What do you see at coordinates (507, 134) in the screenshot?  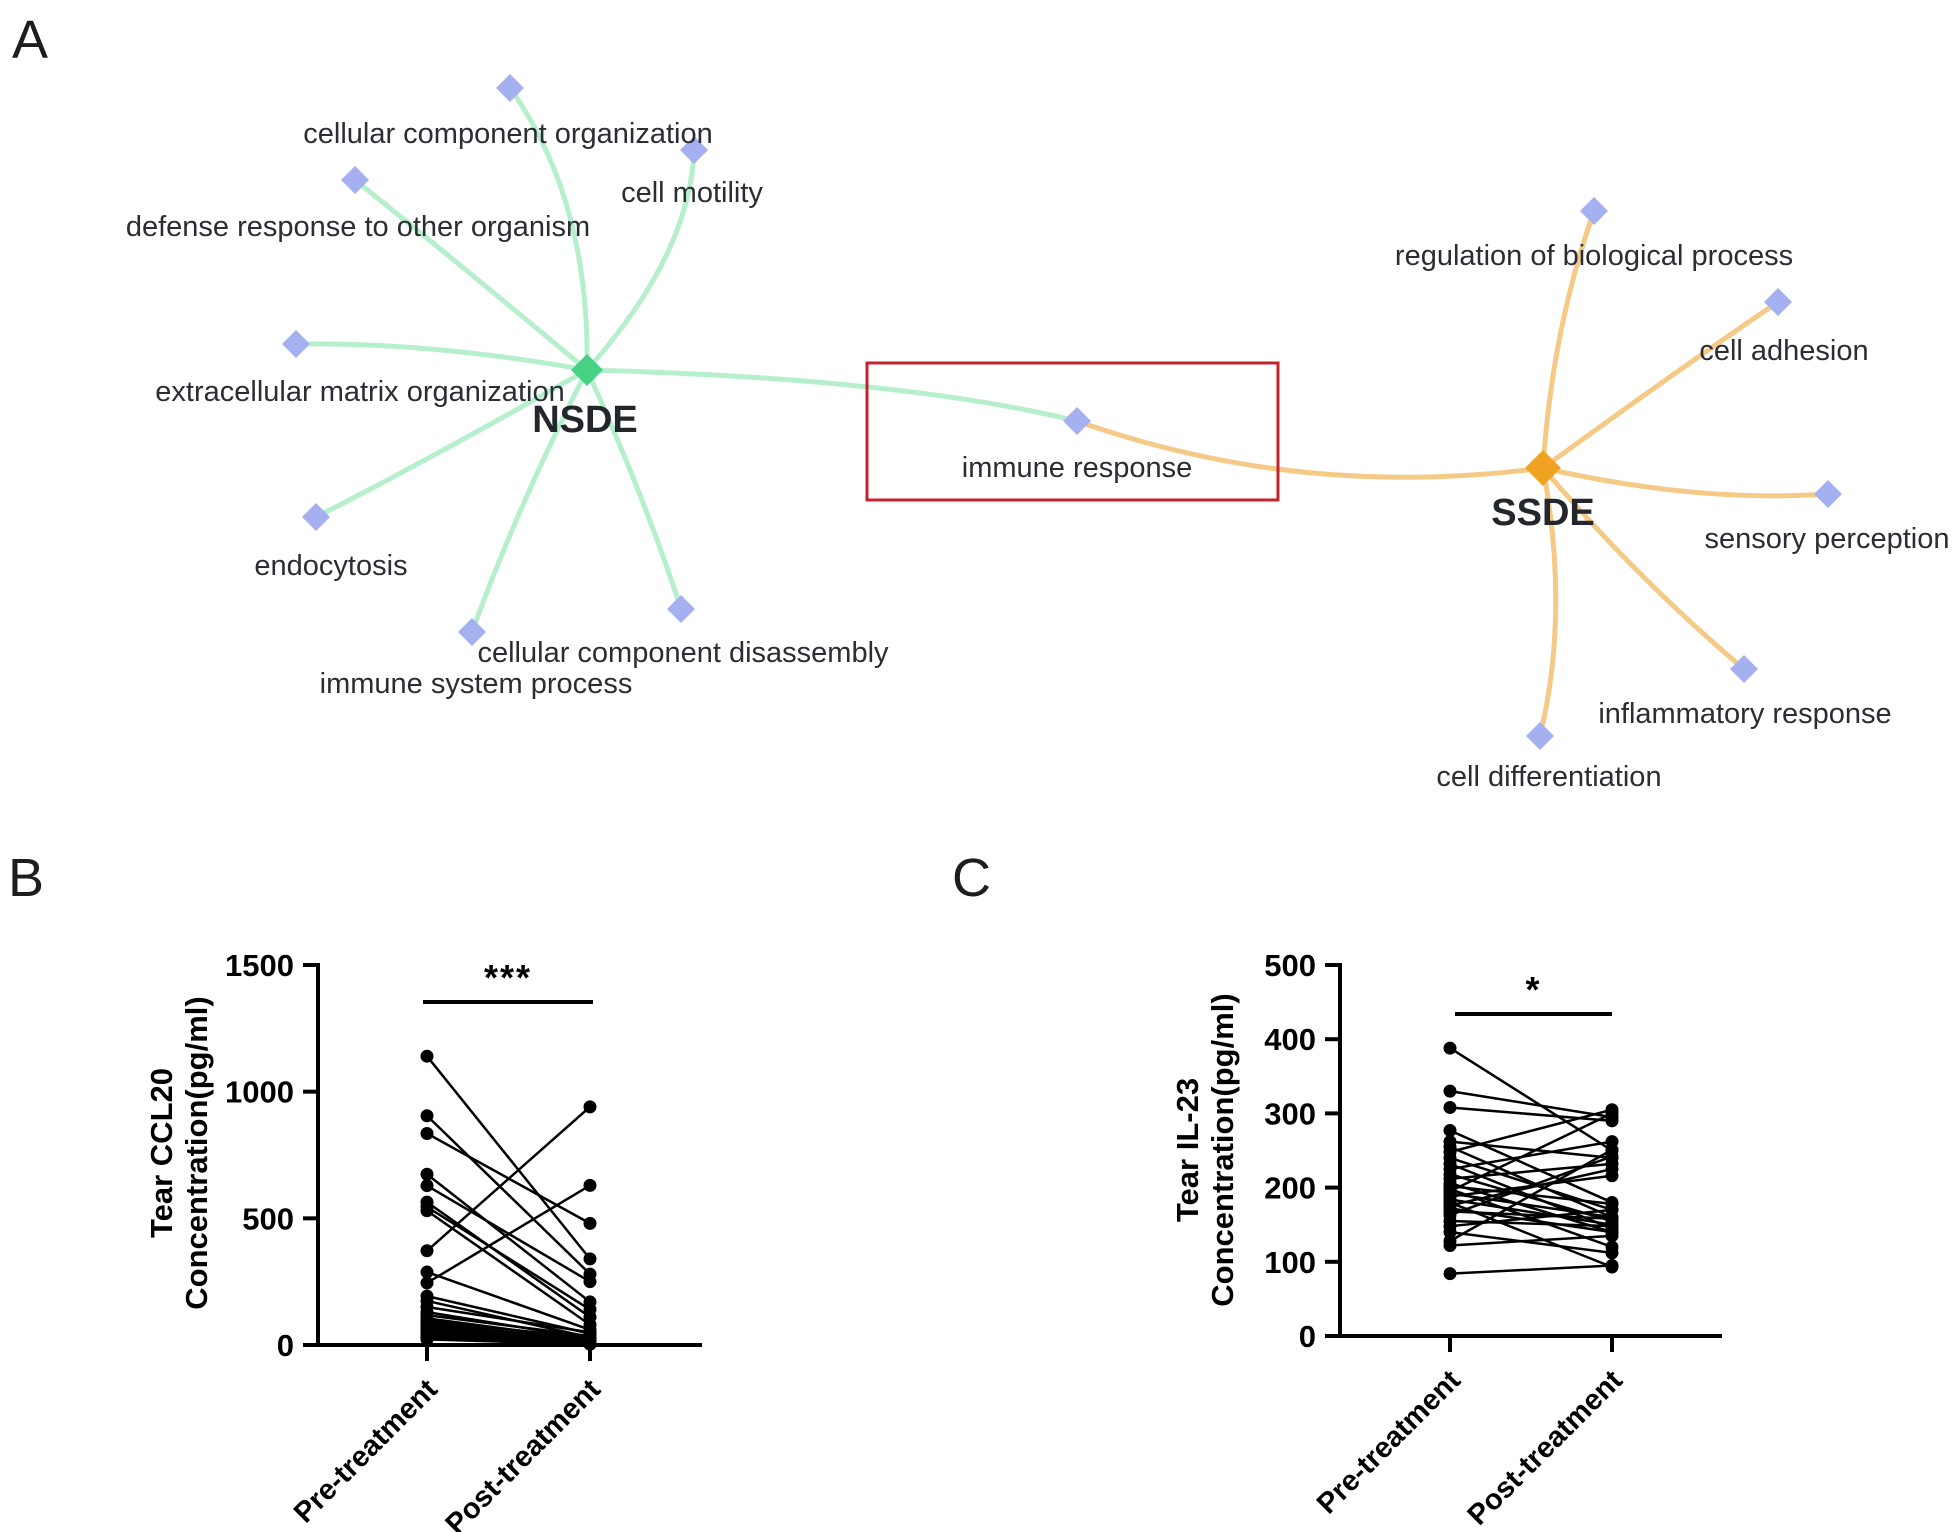 I see `term-node-label: cellular component organization` at bounding box center [507, 134].